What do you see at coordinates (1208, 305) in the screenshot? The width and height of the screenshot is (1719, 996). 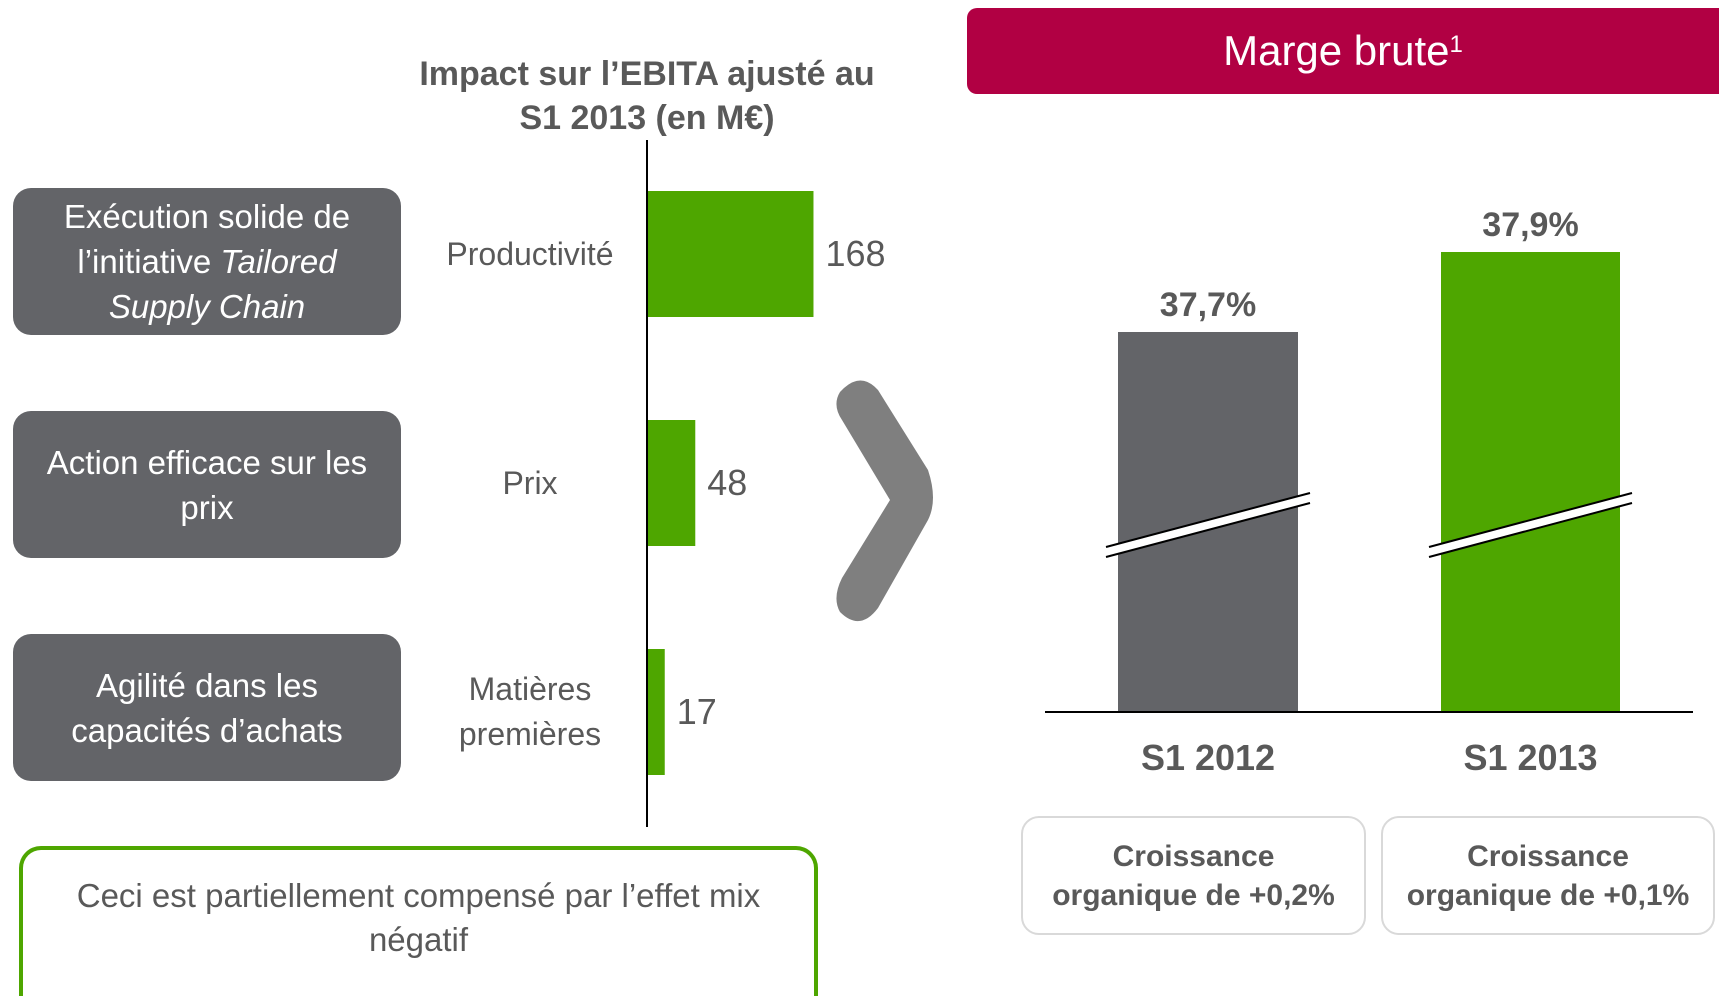 I see `value-label: 37,7%` at bounding box center [1208, 305].